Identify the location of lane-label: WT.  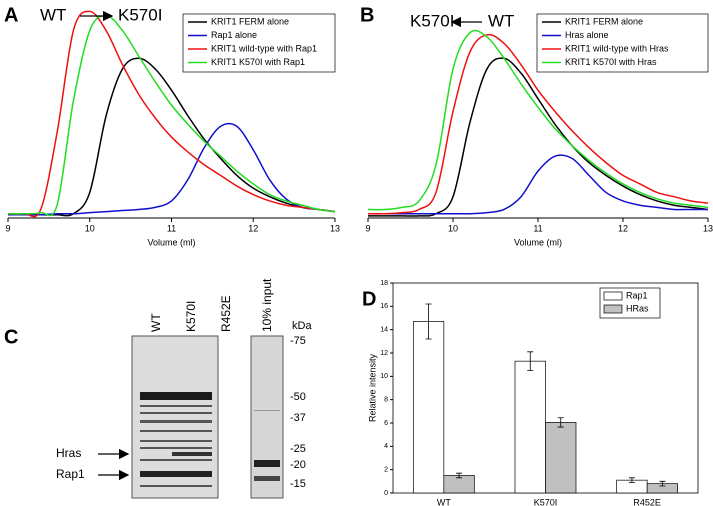
(156, 322).